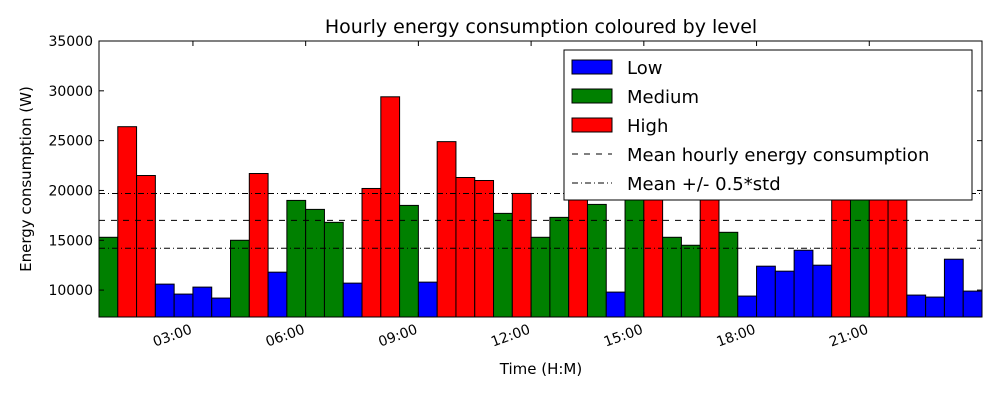 This screenshot has width=1000, height=400. What do you see at coordinates (623, 336) in the screenshot?
I see `x-tick-label: 15:00` at bounding box center [623, 336].